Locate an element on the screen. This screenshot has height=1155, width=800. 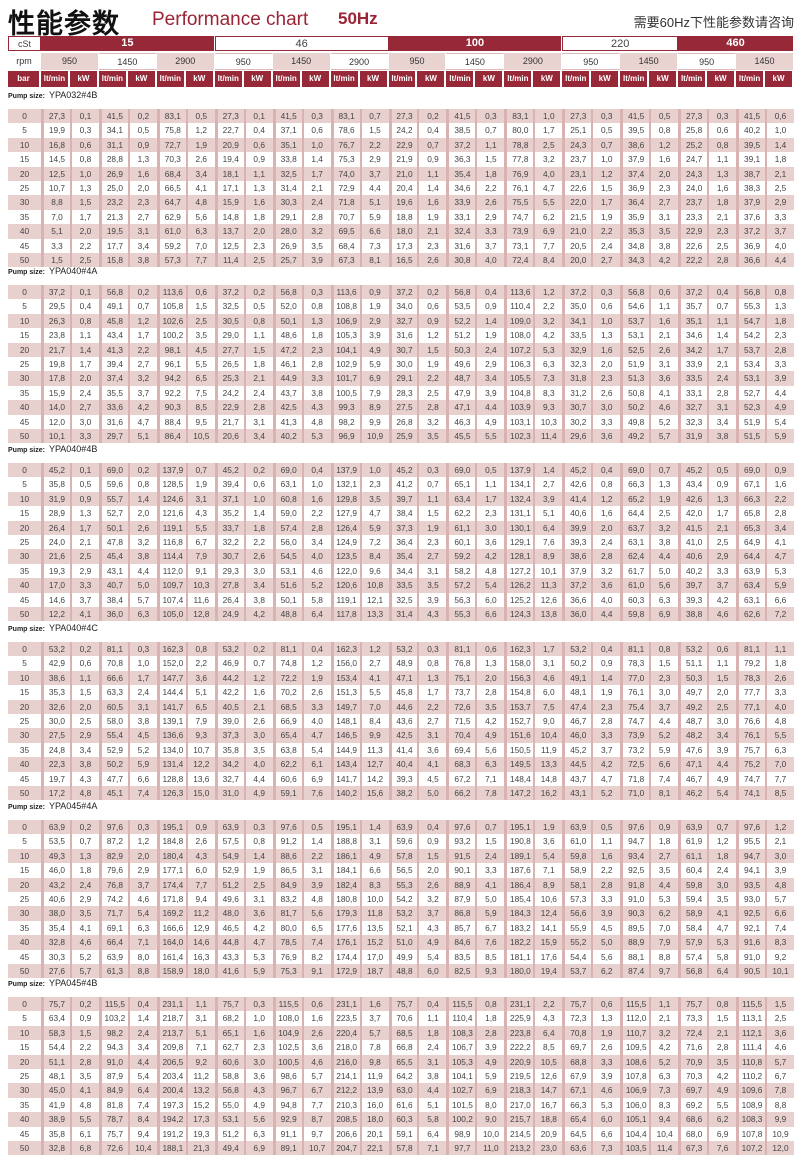
power-cell: 8,1 is located at coordinates (664, 793).